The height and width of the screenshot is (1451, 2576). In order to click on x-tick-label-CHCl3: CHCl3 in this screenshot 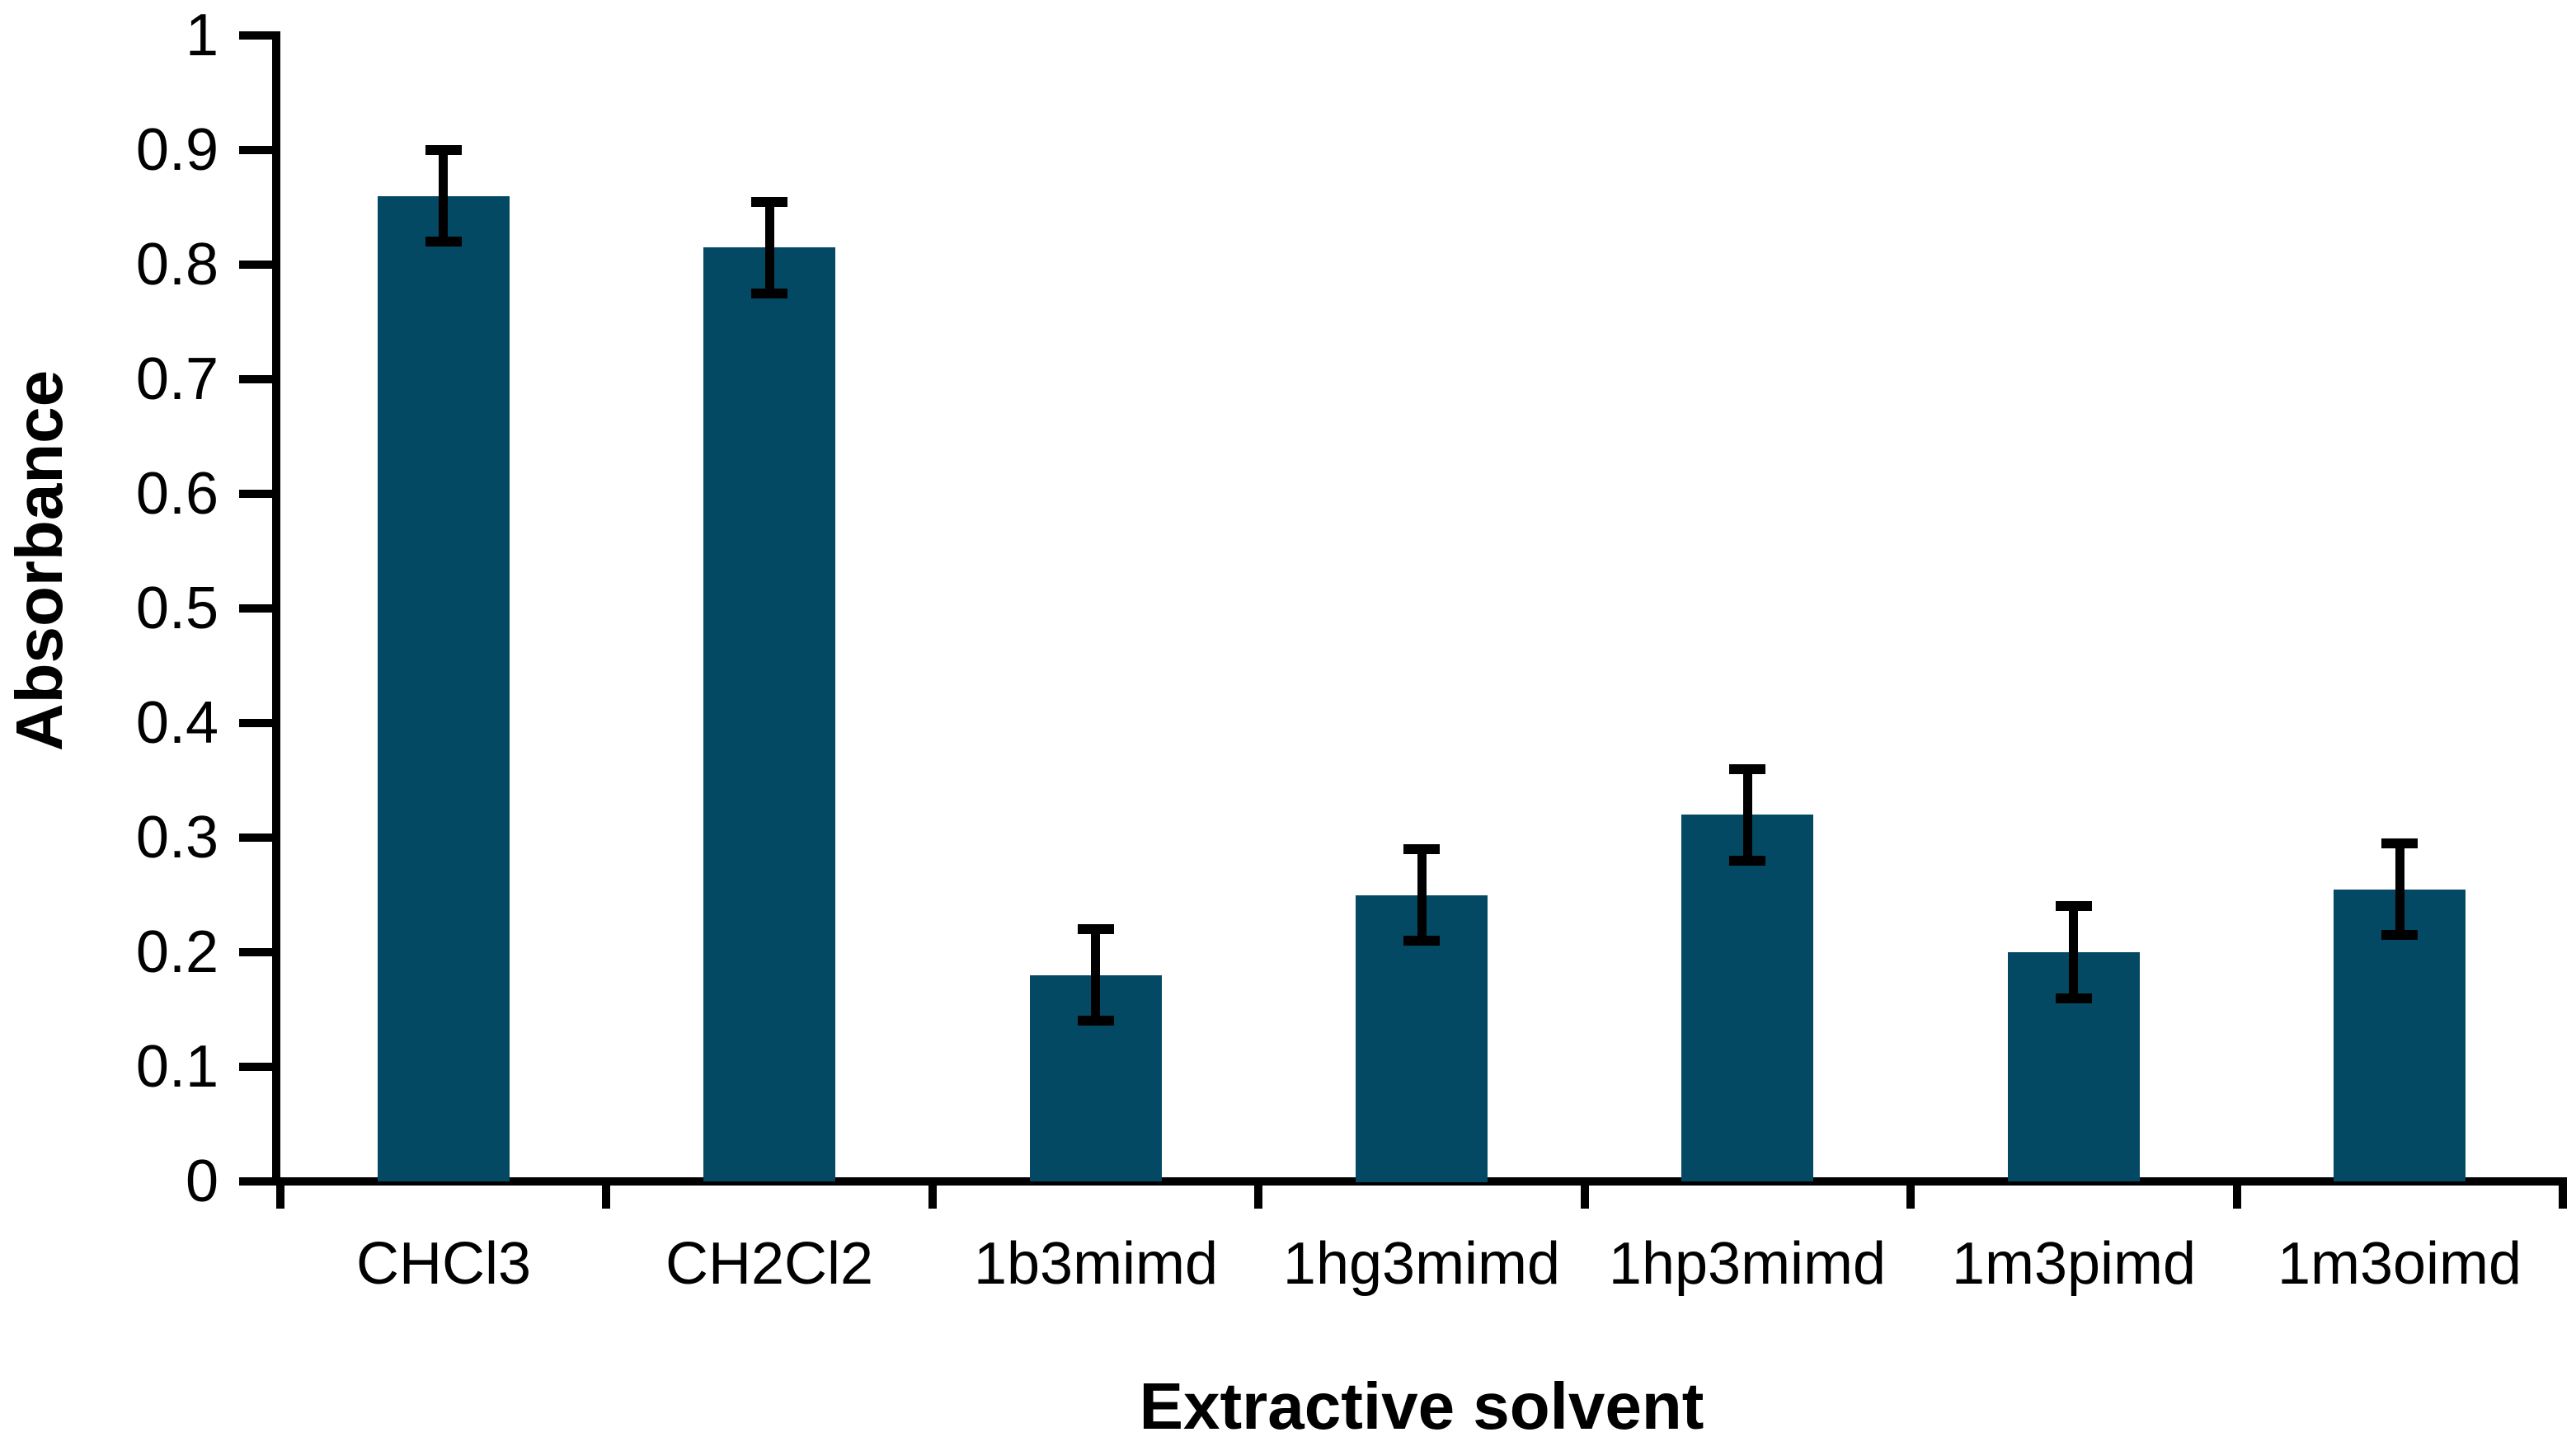, I will do `click(443, 1264)`.